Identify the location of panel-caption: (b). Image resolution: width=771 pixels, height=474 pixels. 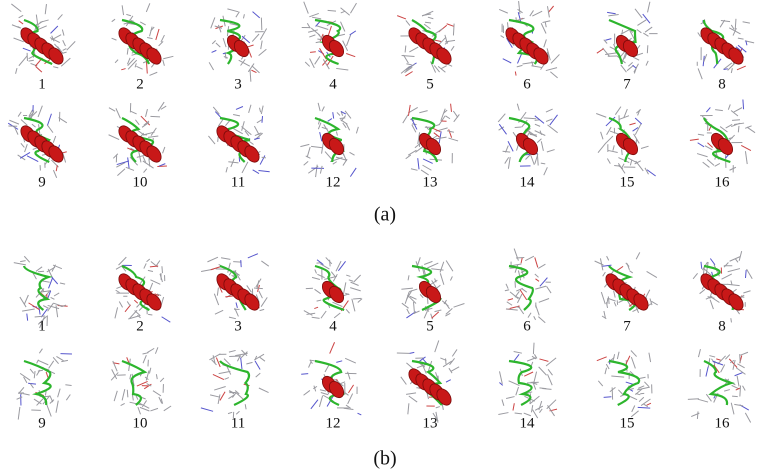
(384, 459).